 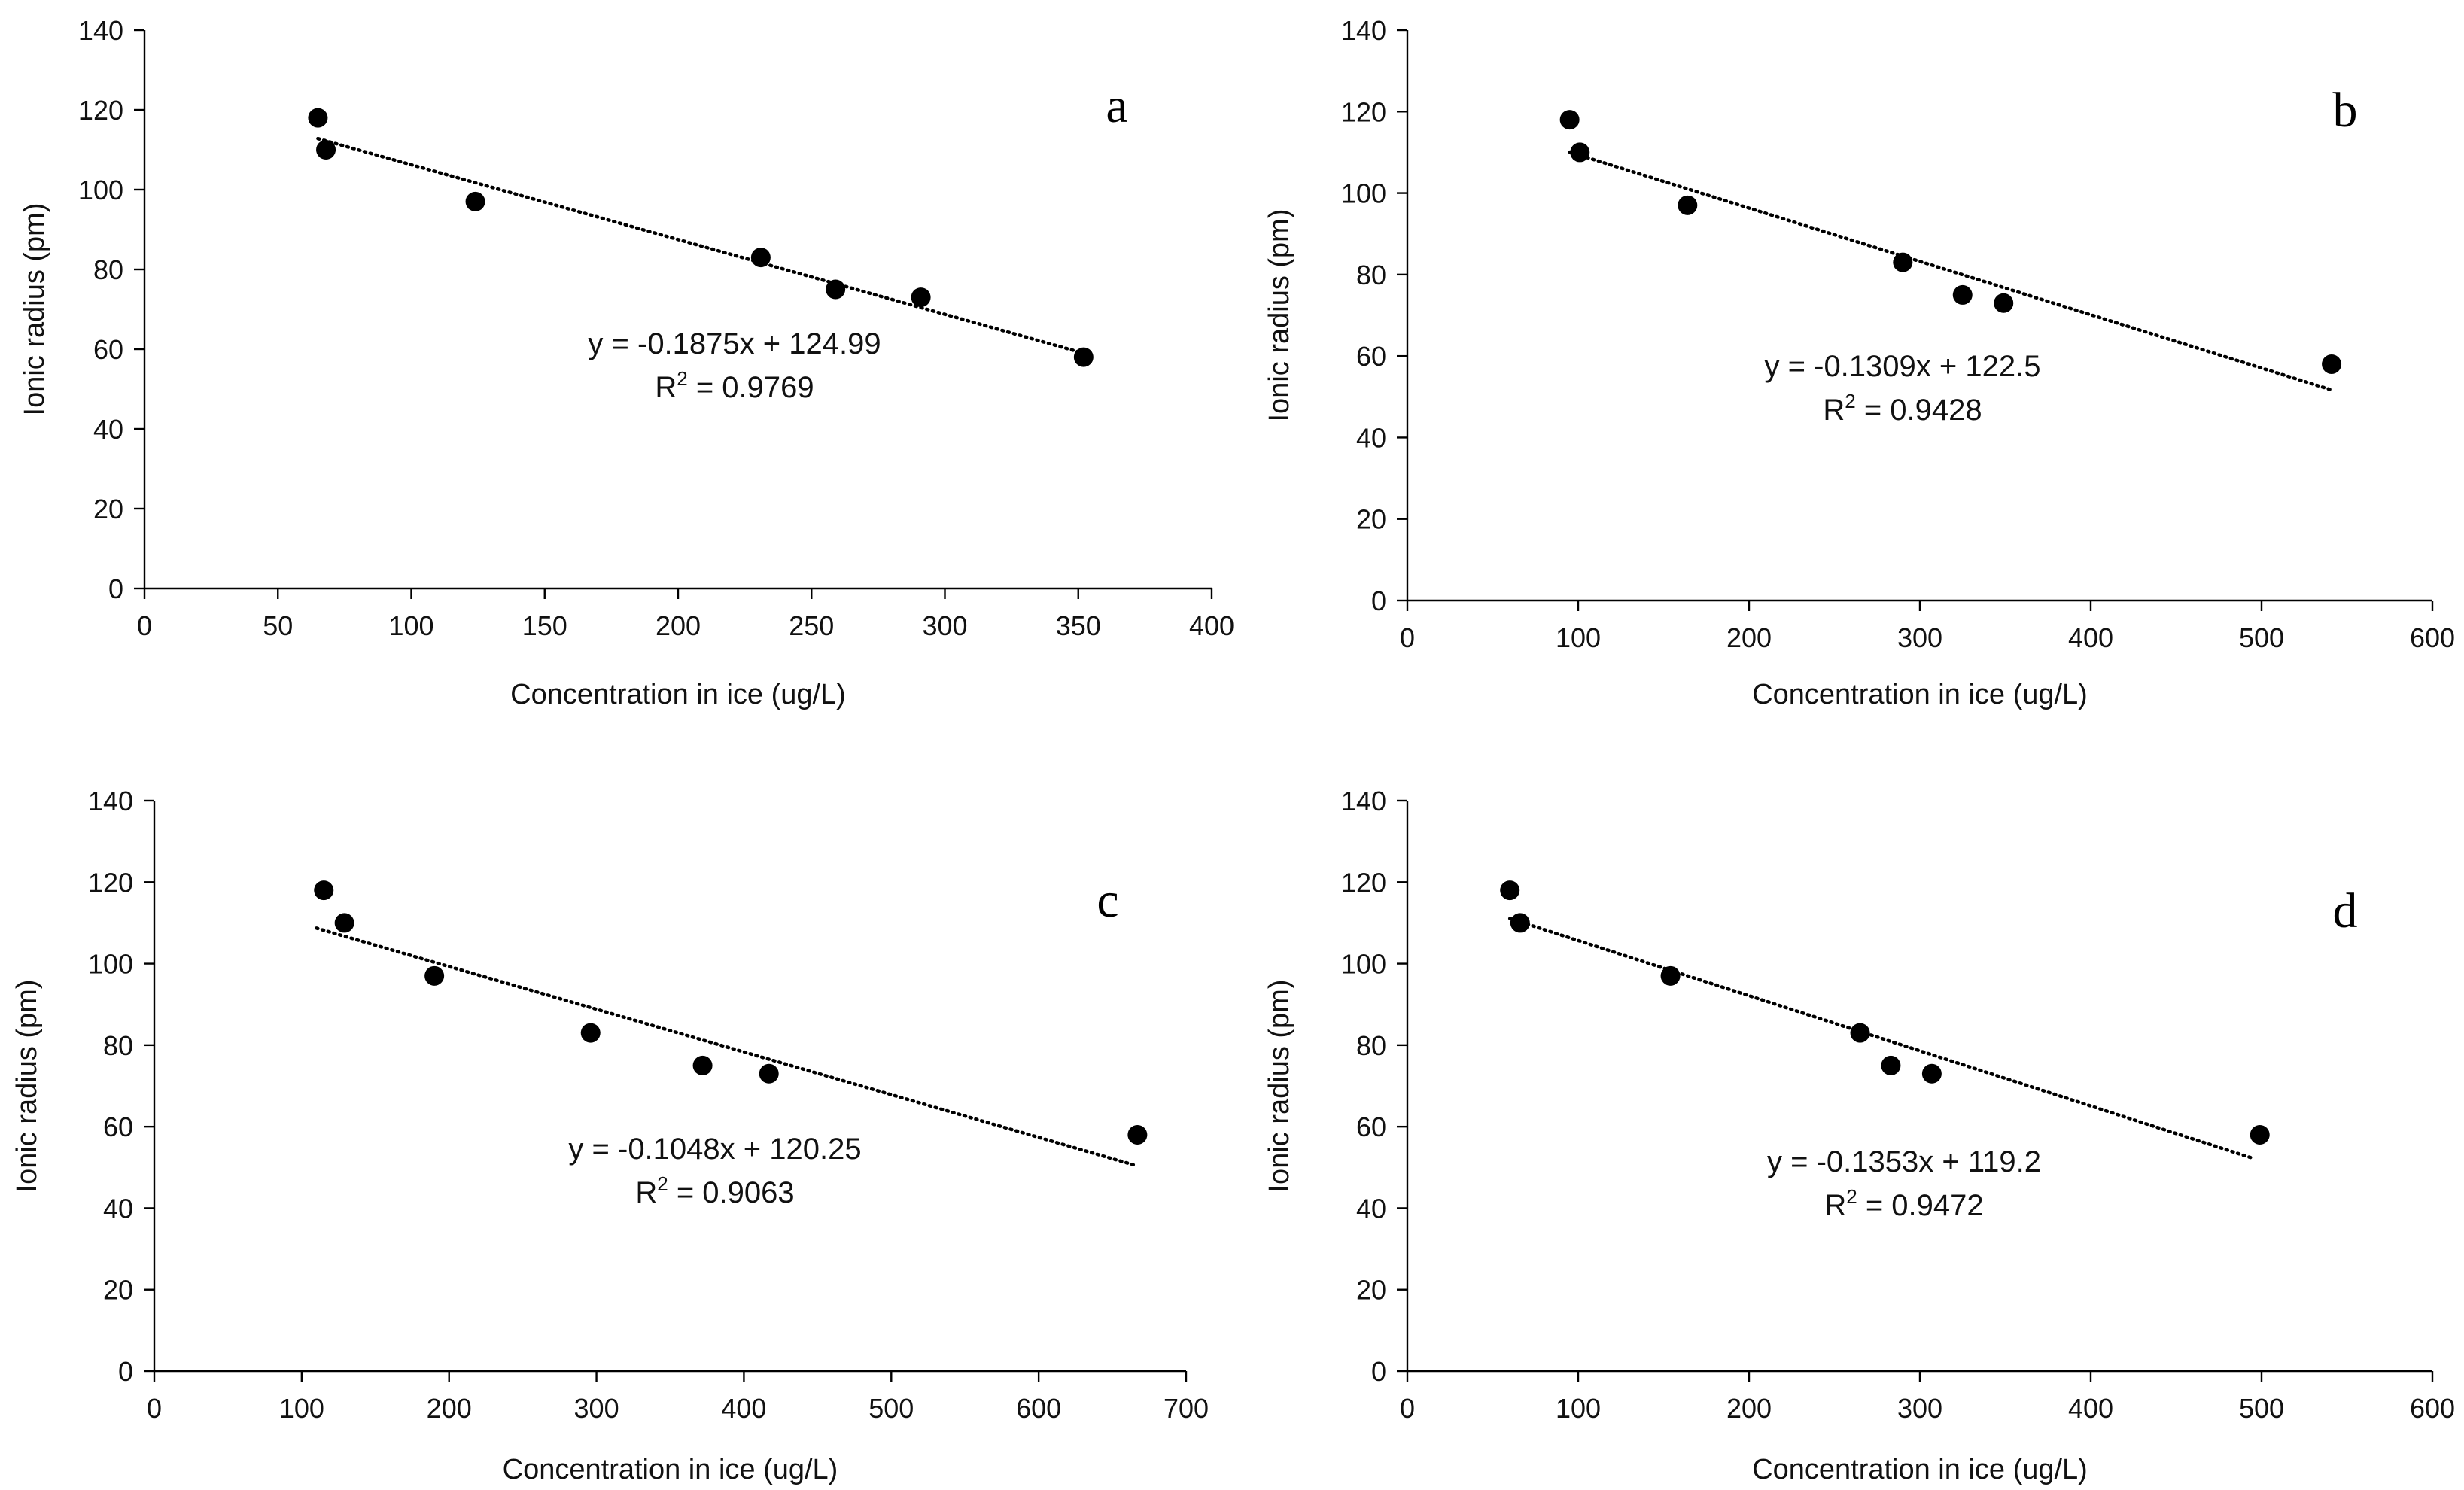 What do you see at coordinates (1107, 901) in the screenshot?
I see `panel-letter: c` at bounding box center [1107, 901].